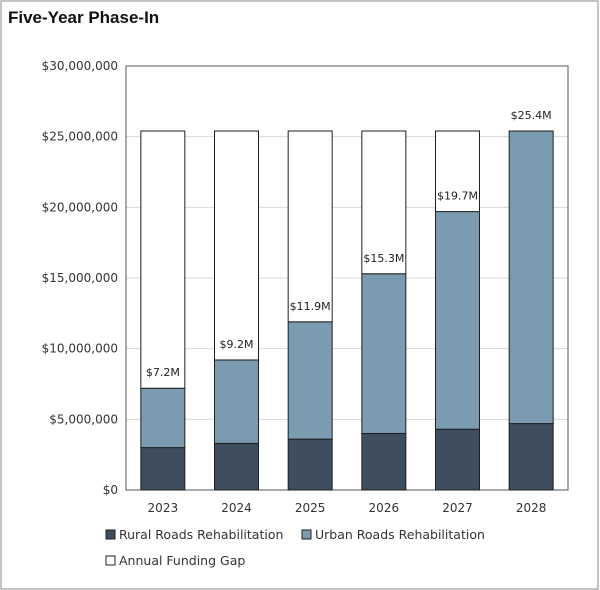  I want to click on legend-label: Annual Funding Gap, so click(182, 560).